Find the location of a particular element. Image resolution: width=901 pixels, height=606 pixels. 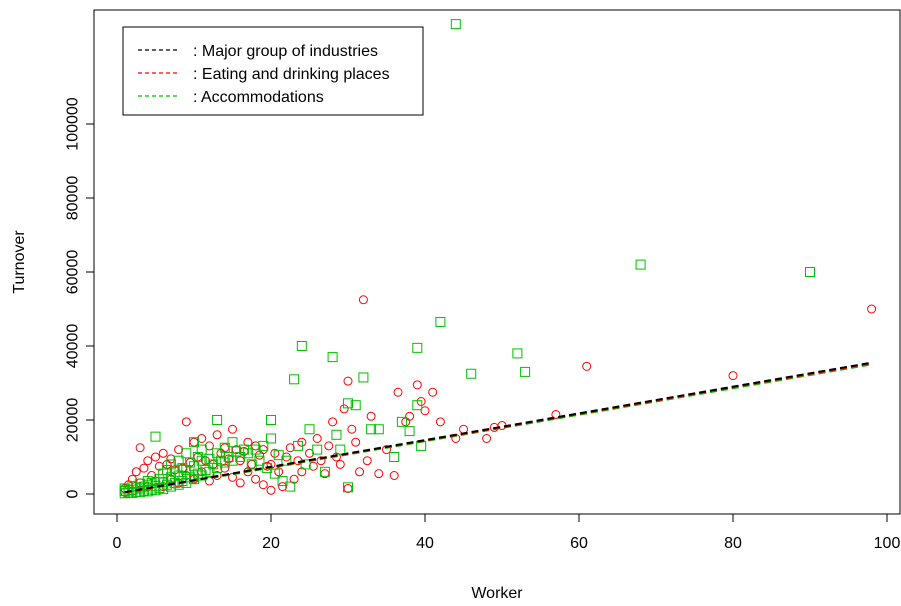

legend-label-eating: : Eating and drinking places is located at coordinates (291, 74).